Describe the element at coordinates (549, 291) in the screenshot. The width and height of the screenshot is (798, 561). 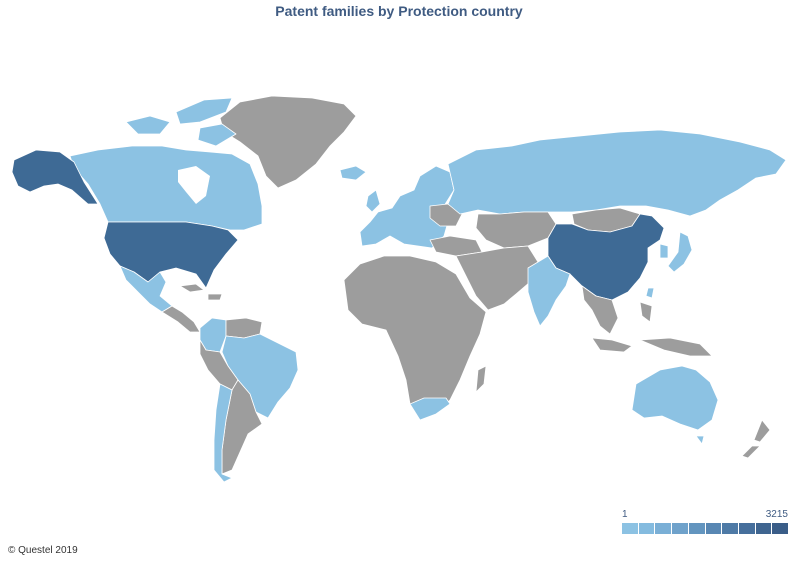
I see `country-india` at that location.